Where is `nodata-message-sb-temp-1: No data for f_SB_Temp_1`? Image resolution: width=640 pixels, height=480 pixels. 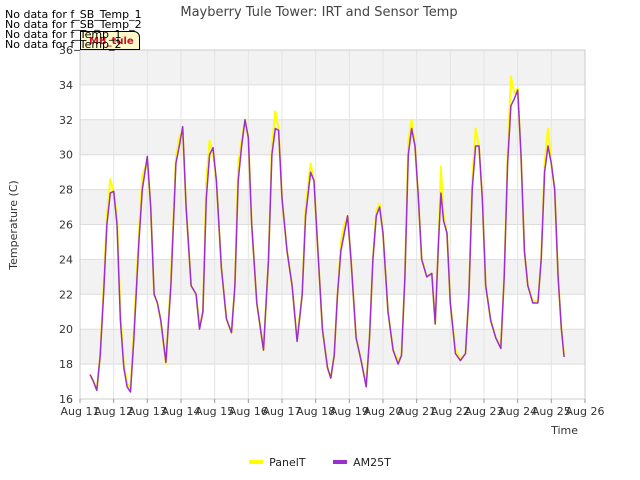 nodata-message-sb-temp-1: No data for f_SB_Temp_1 is located at coordinates (73, 14).